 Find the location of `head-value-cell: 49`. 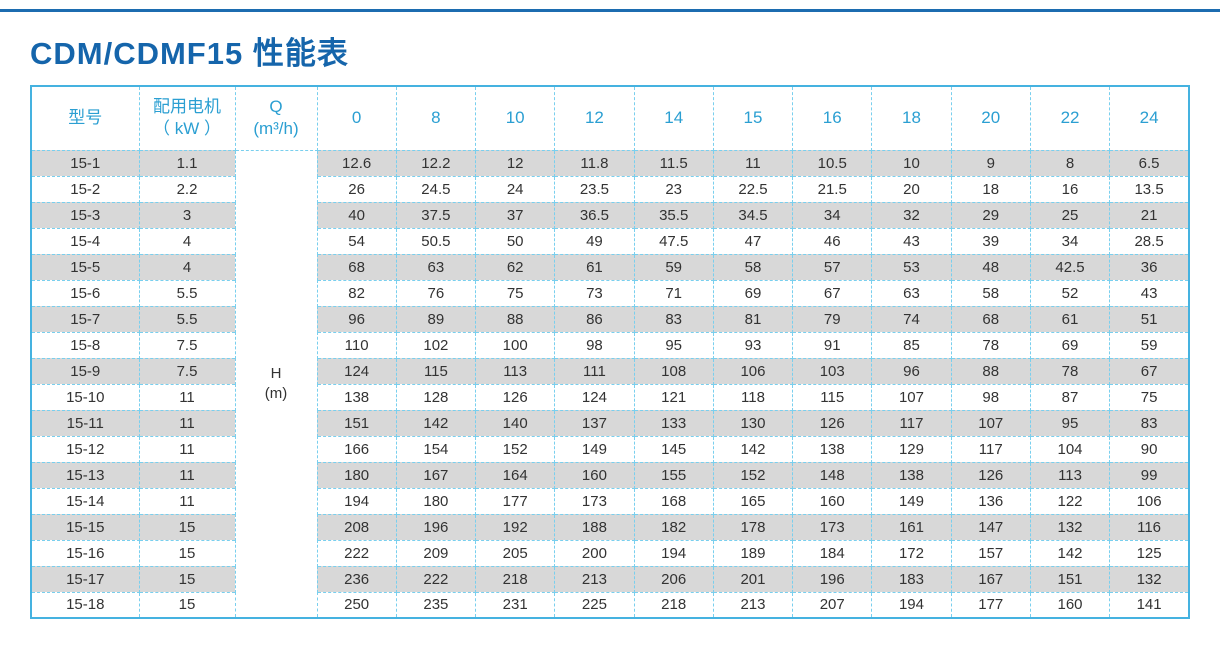

head-value-cell: 49 is located at coordinates (594, 241).